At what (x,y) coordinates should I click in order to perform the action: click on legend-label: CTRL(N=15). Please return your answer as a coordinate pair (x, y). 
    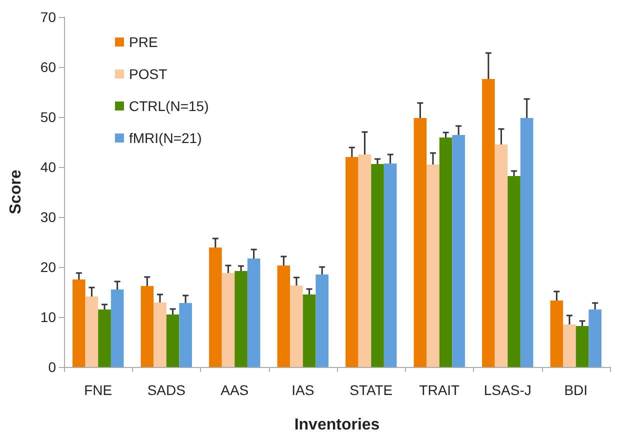
    Looking at the image, I should click on (169, 106).